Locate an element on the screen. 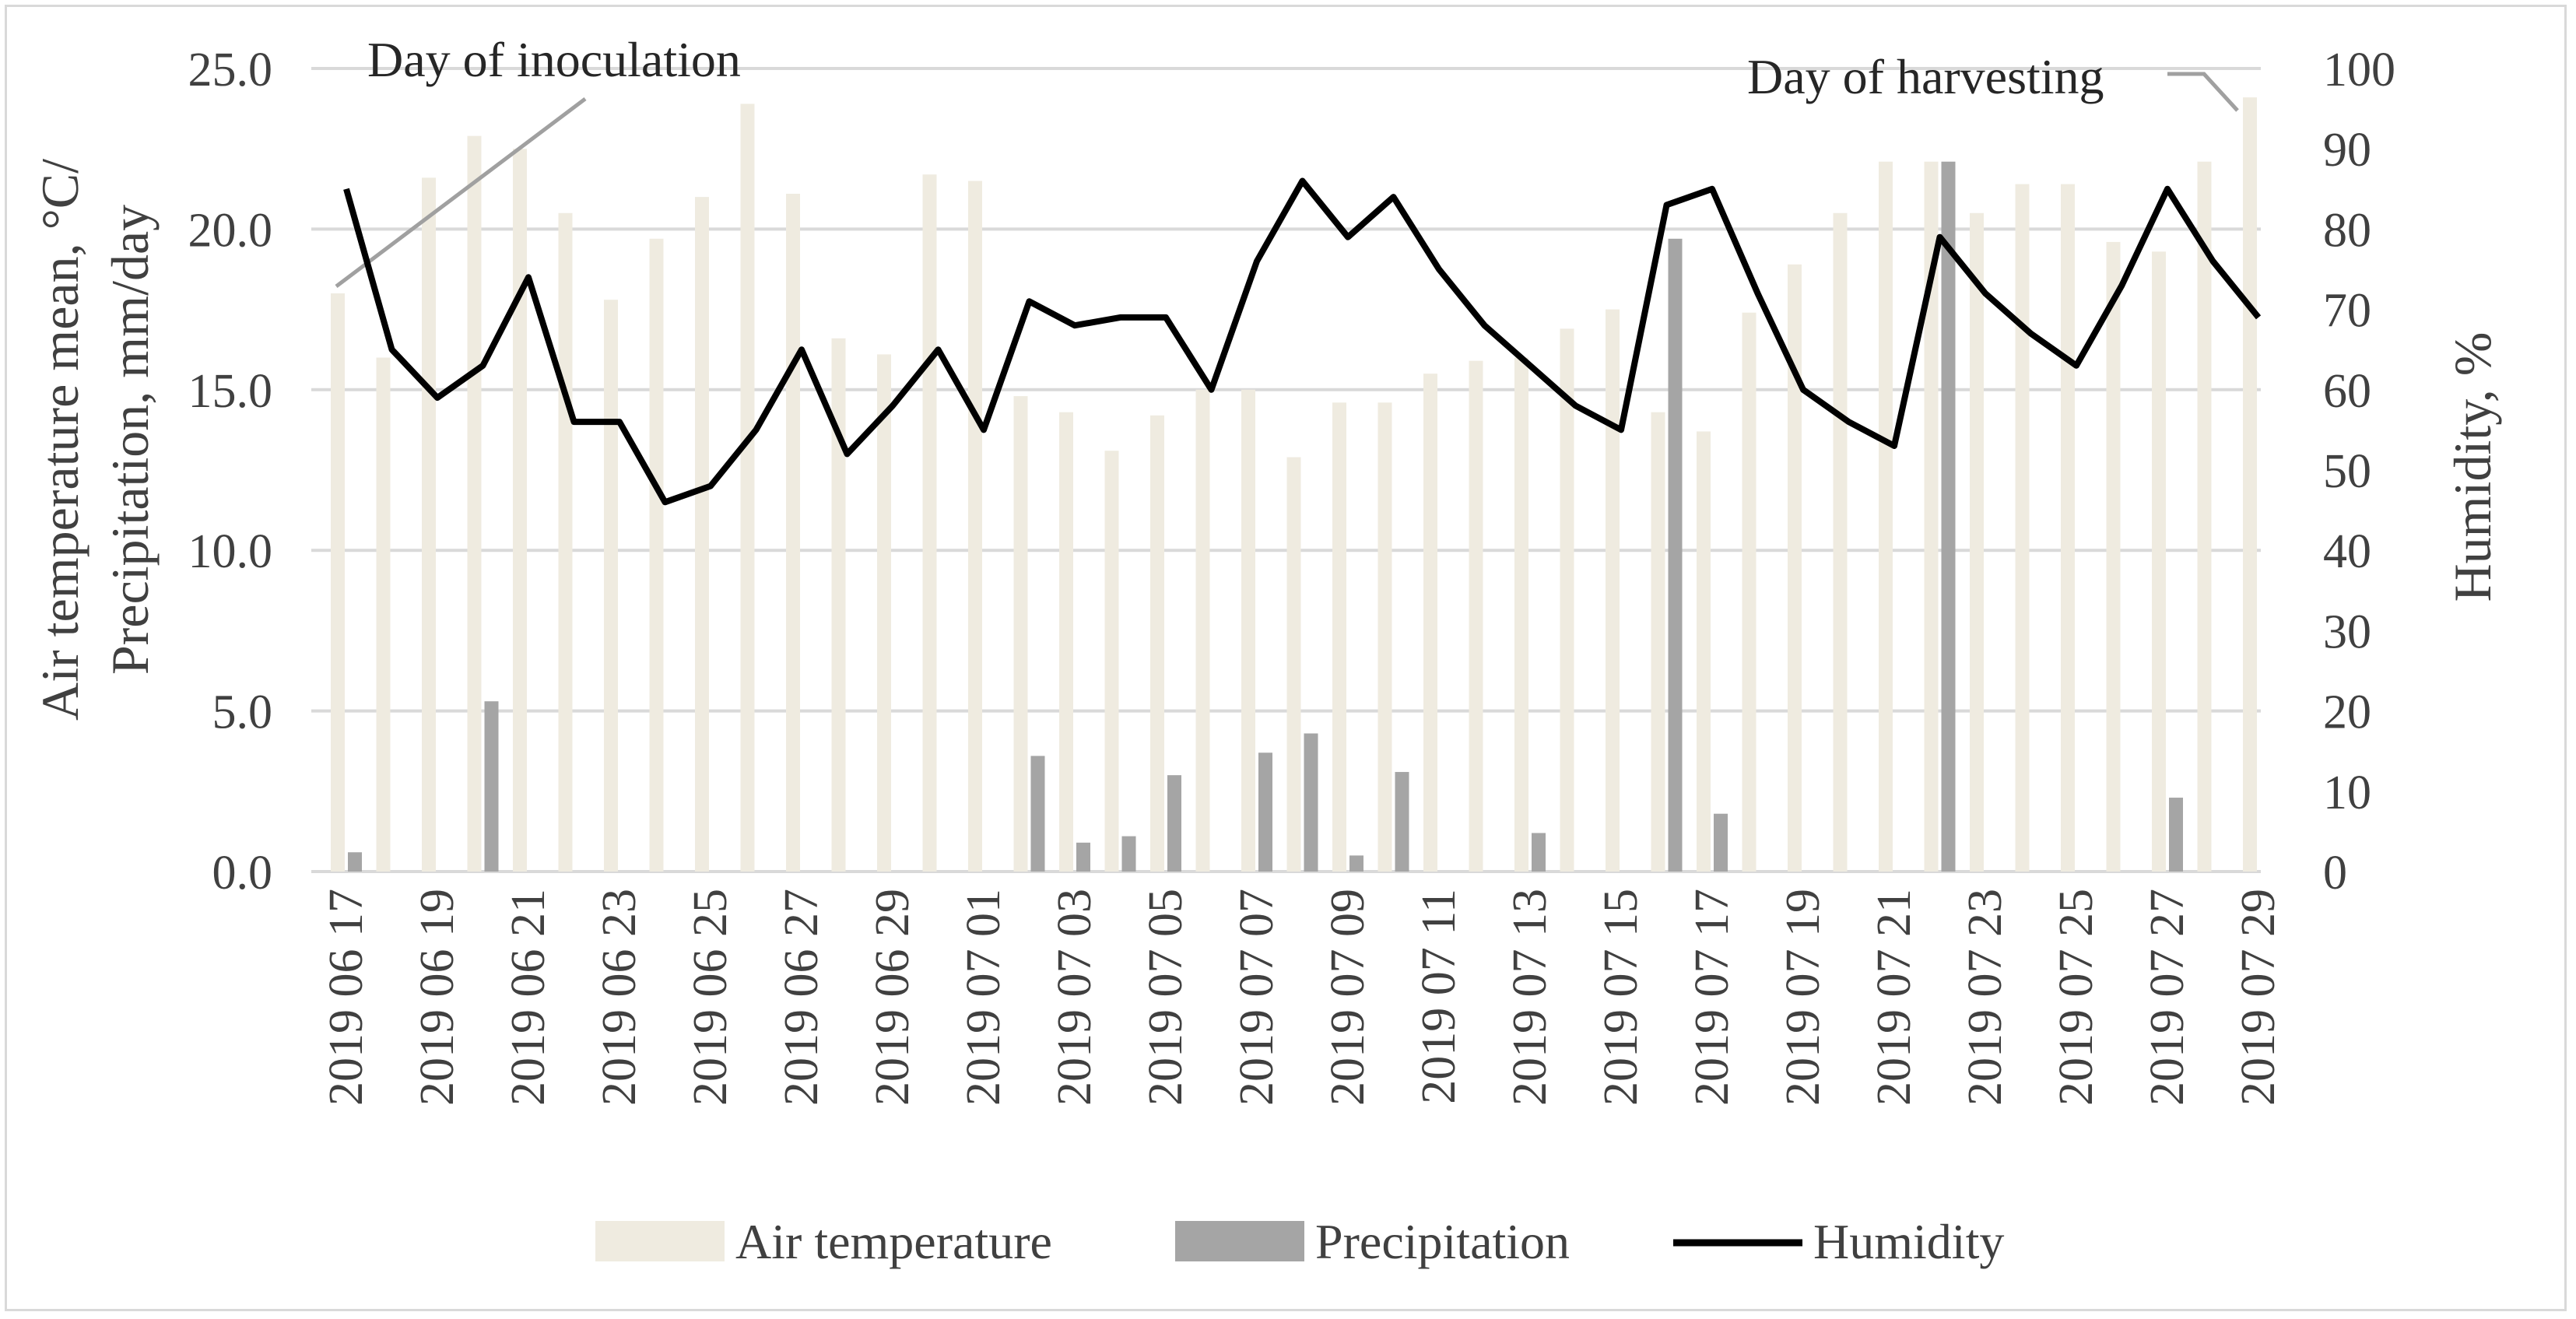 The height and width of the screenshot is (1319, 2576). annotation-leaders is located at coordinates (1287, 180).